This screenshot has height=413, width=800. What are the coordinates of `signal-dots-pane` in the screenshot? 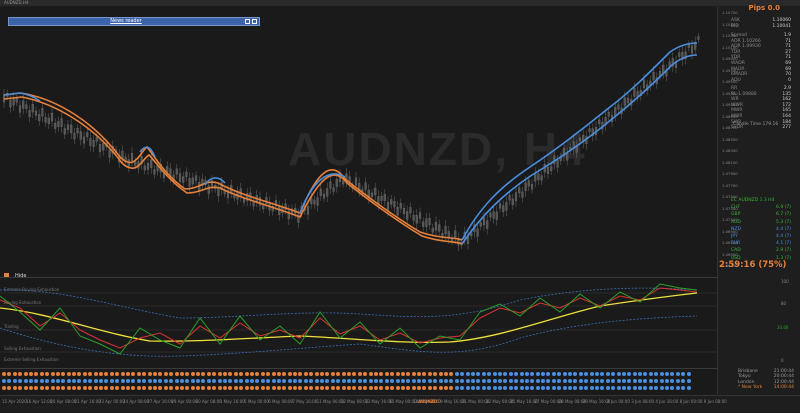 It's located at (358, 381).